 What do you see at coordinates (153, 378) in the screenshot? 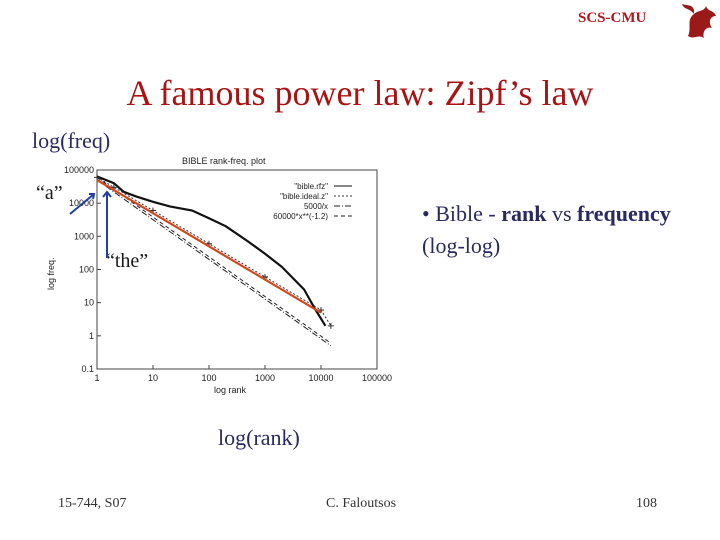
I see `x-tick-label: 10` at bounding box center [153, 378].